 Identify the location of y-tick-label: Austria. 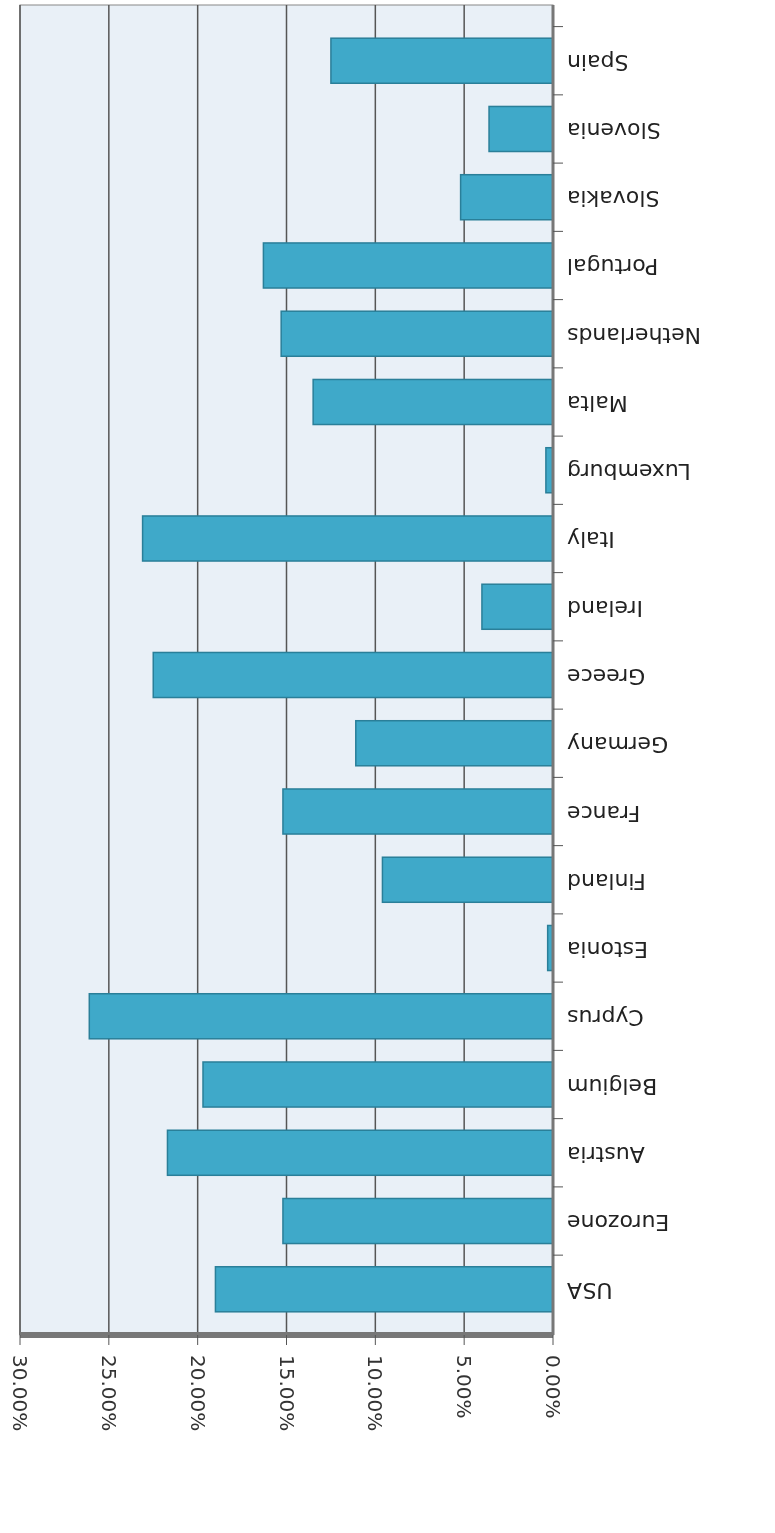
(606, 1154).